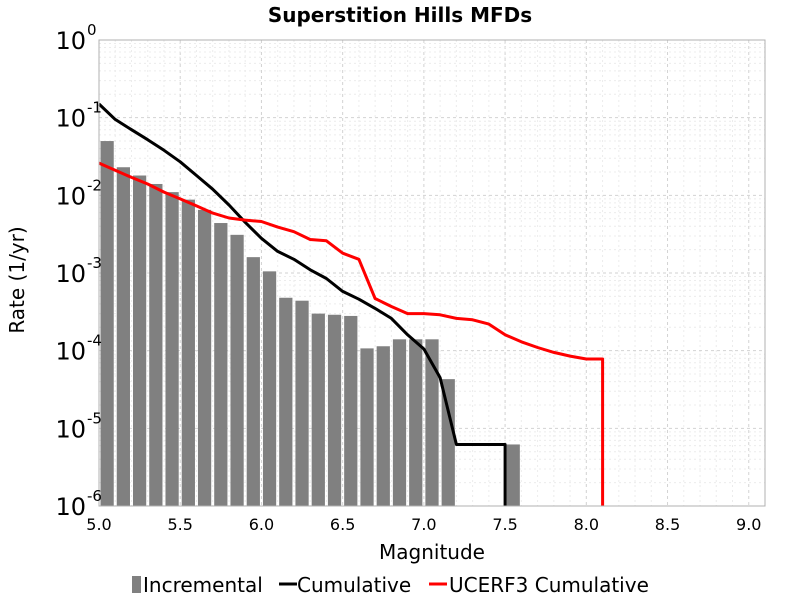  I want to click on x-tick-label: 6.0, so click(261, 524).